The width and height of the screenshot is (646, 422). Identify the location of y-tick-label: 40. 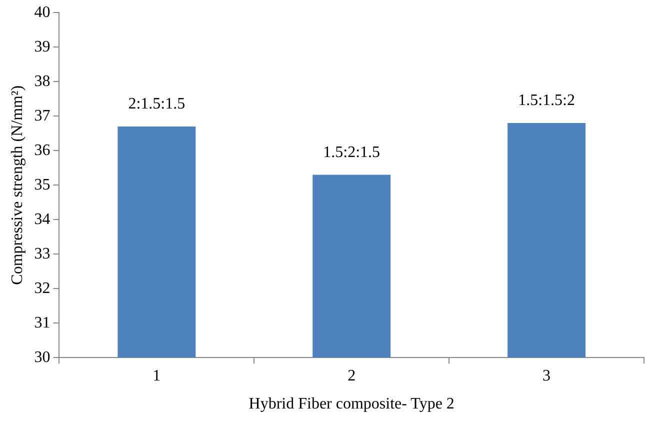
(42, 12).